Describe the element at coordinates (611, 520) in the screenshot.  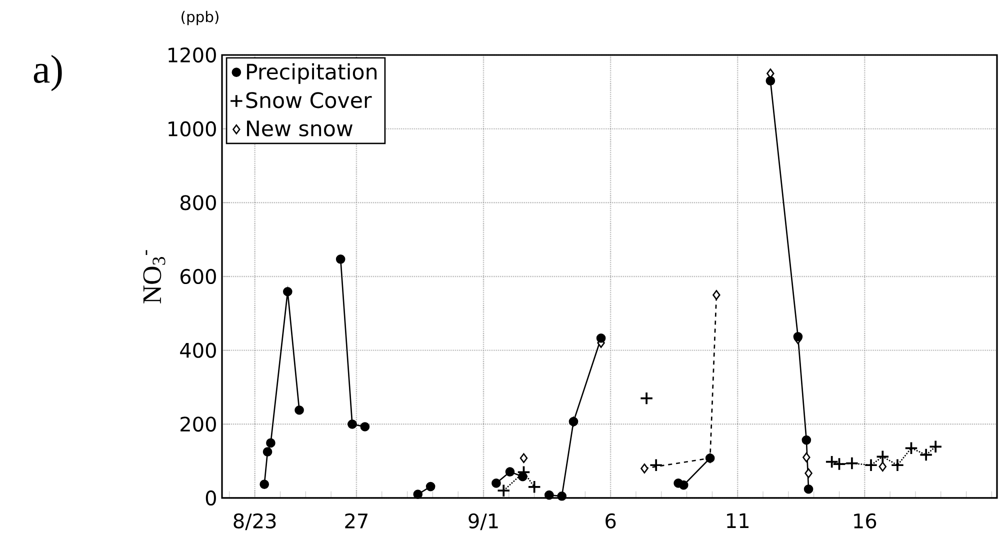
I see `x-tick-label: 6` at that location.